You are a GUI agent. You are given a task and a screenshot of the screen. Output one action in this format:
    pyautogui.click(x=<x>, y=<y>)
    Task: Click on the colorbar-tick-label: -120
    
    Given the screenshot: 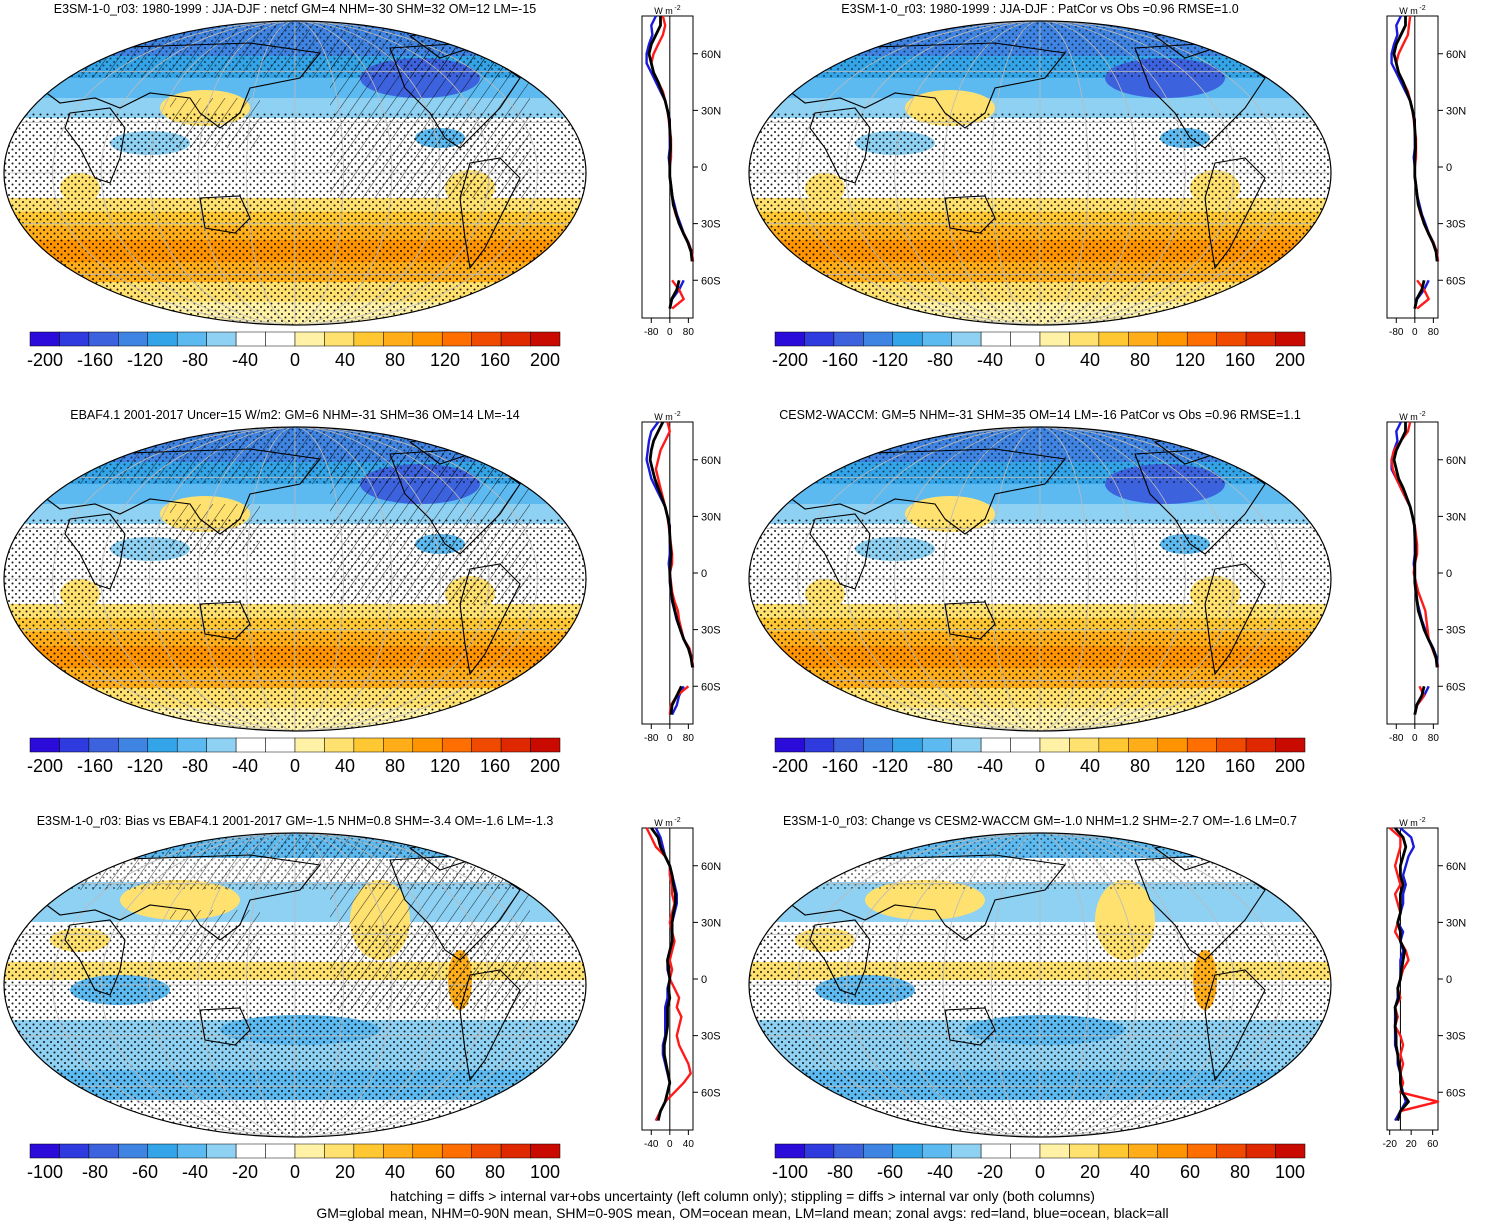 What is the action you would take?
    pyautogui.click(x=890, y=360)
    